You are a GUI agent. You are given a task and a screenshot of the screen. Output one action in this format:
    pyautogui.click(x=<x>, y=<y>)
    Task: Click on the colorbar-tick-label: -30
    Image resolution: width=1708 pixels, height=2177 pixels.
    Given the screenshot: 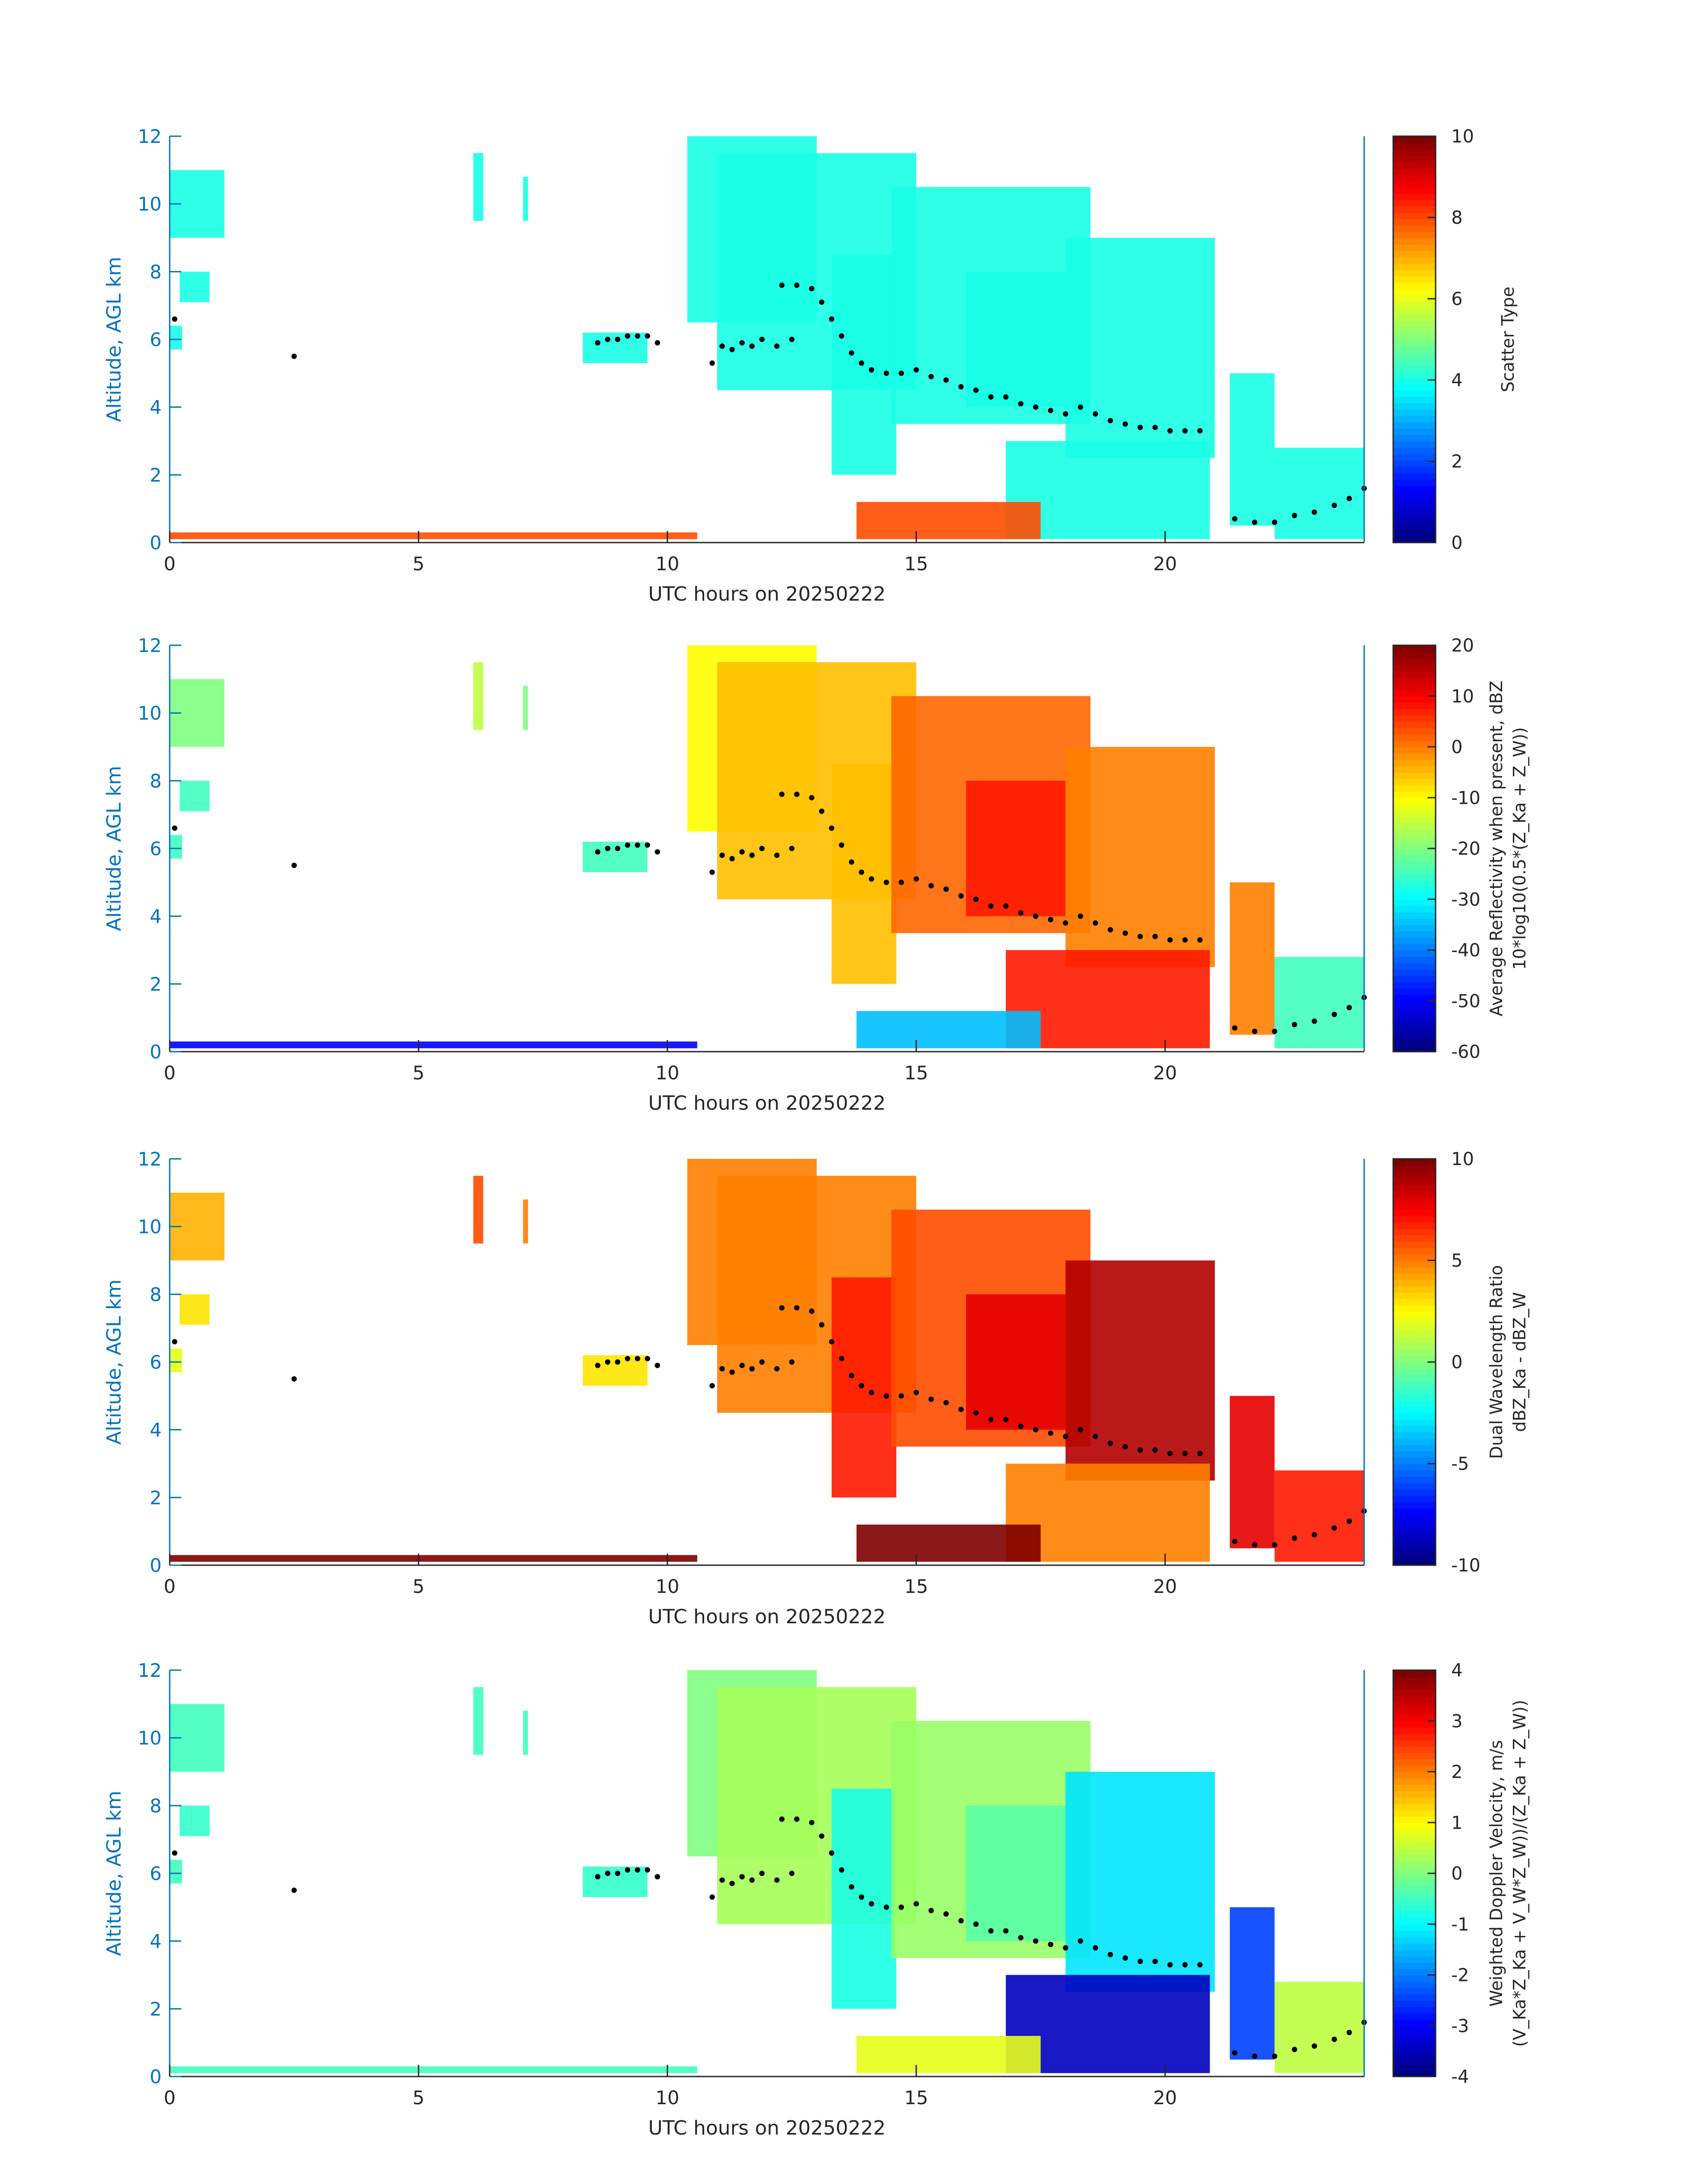 What is the action you would take?
    pyautogui.click(x=1465, y=900)
    